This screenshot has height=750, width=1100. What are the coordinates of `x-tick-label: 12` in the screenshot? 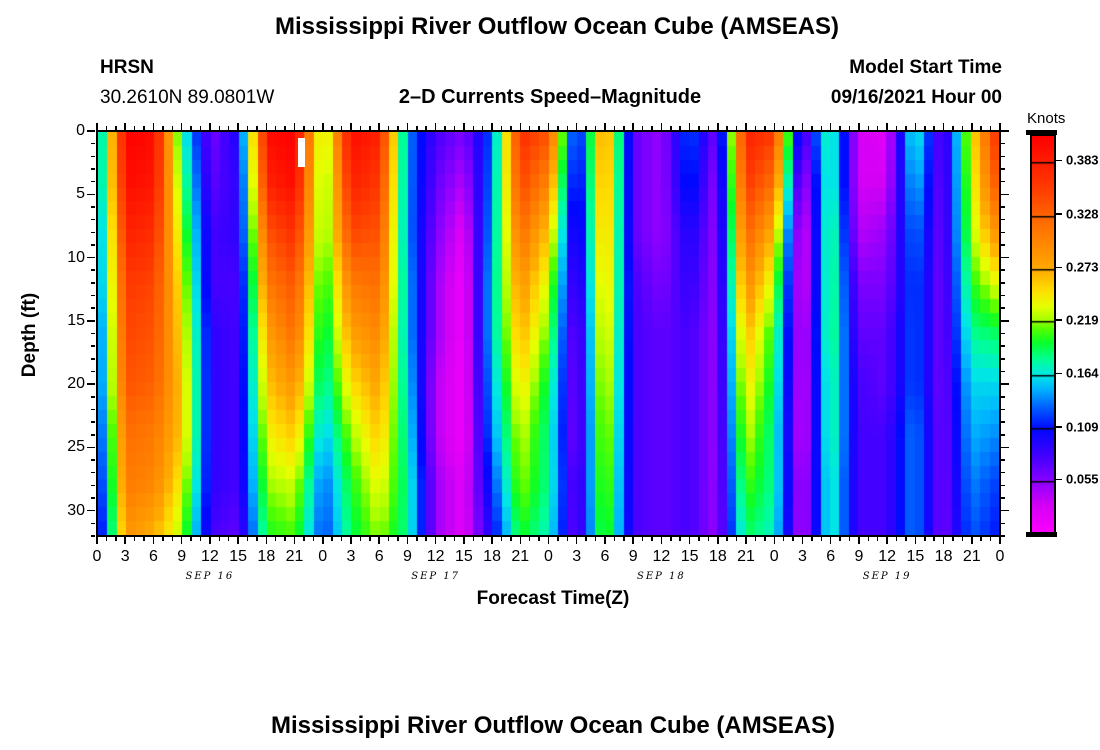 It's located at (661, 556).